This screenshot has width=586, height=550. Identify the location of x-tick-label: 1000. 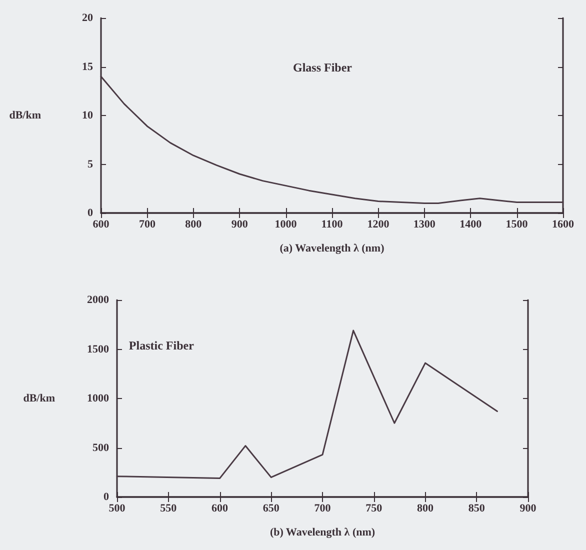
(286, 224).